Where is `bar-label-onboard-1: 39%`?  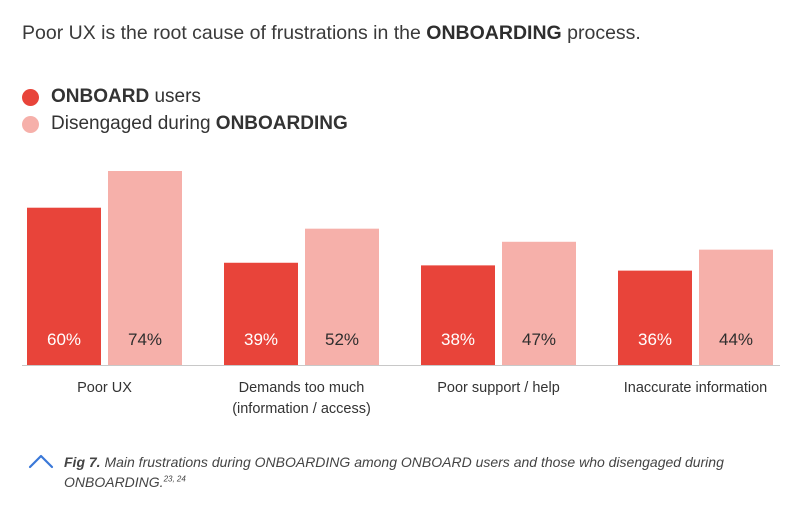 bar-label-onboard-1: 39% is located at coordinates (261, 339).